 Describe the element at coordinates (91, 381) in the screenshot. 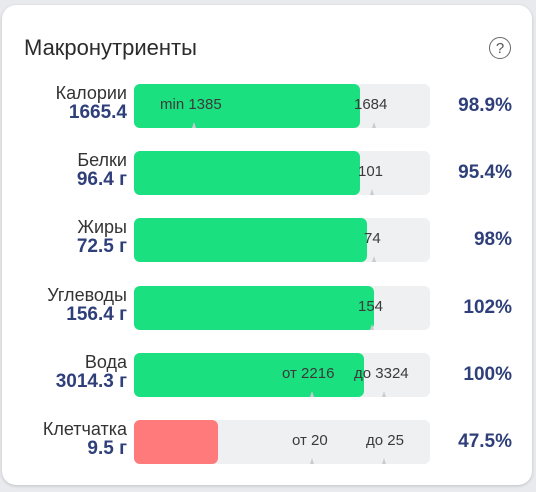

I see `nutrient-value: 3014.3 г` at that location.